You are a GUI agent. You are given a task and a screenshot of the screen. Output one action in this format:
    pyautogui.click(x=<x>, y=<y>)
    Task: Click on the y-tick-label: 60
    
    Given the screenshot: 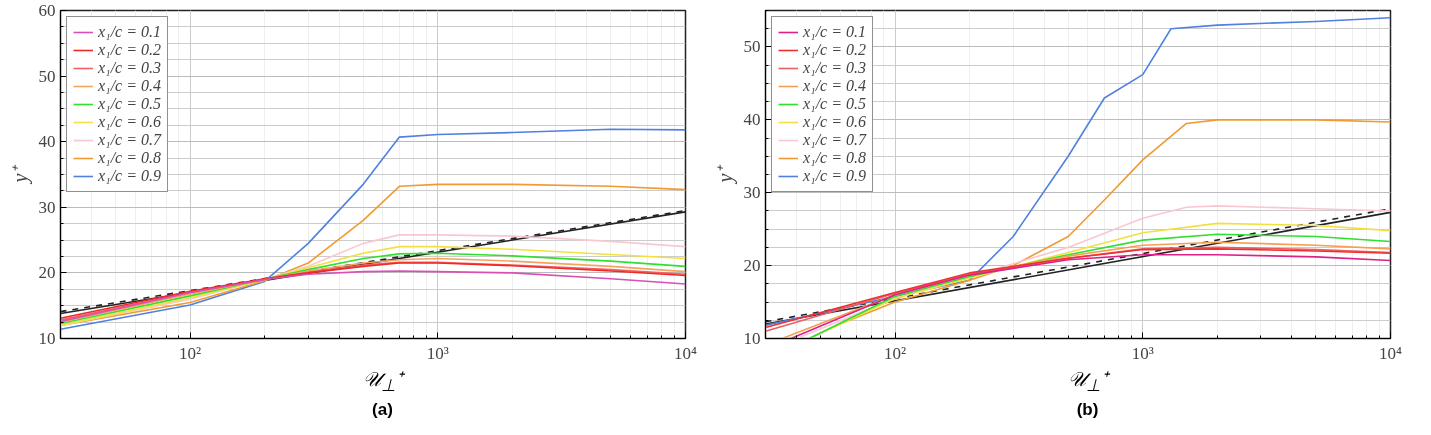 What is the action you would take?
    pyautogui.click(x=47, y=10)
    